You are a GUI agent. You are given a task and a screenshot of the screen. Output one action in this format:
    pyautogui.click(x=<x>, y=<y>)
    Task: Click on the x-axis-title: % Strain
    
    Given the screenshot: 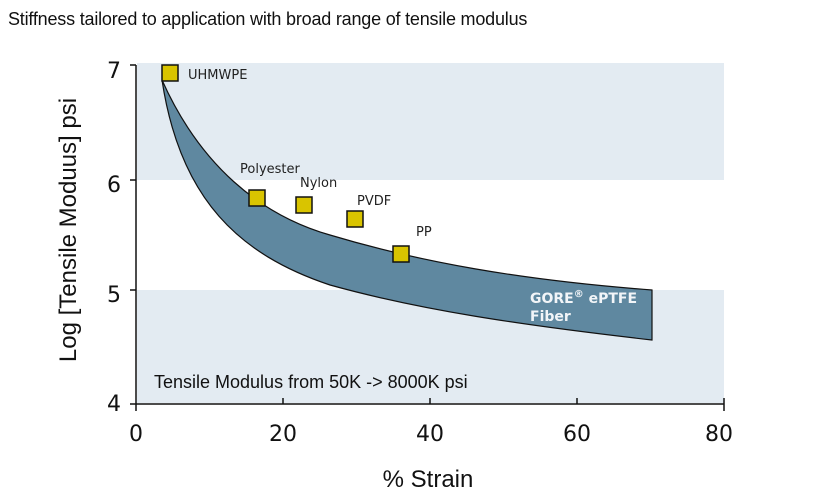 What is the action you would take?
    pyautogui.click(x=428, y=479)
    